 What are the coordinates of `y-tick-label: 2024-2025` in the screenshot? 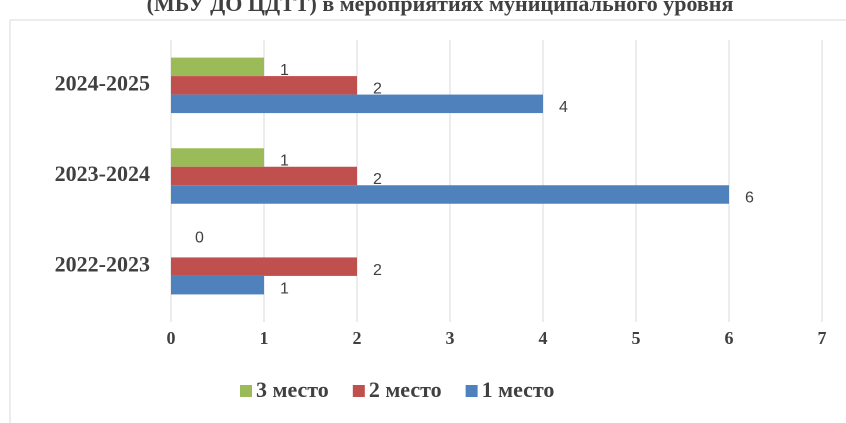 It's located at (102, 82).